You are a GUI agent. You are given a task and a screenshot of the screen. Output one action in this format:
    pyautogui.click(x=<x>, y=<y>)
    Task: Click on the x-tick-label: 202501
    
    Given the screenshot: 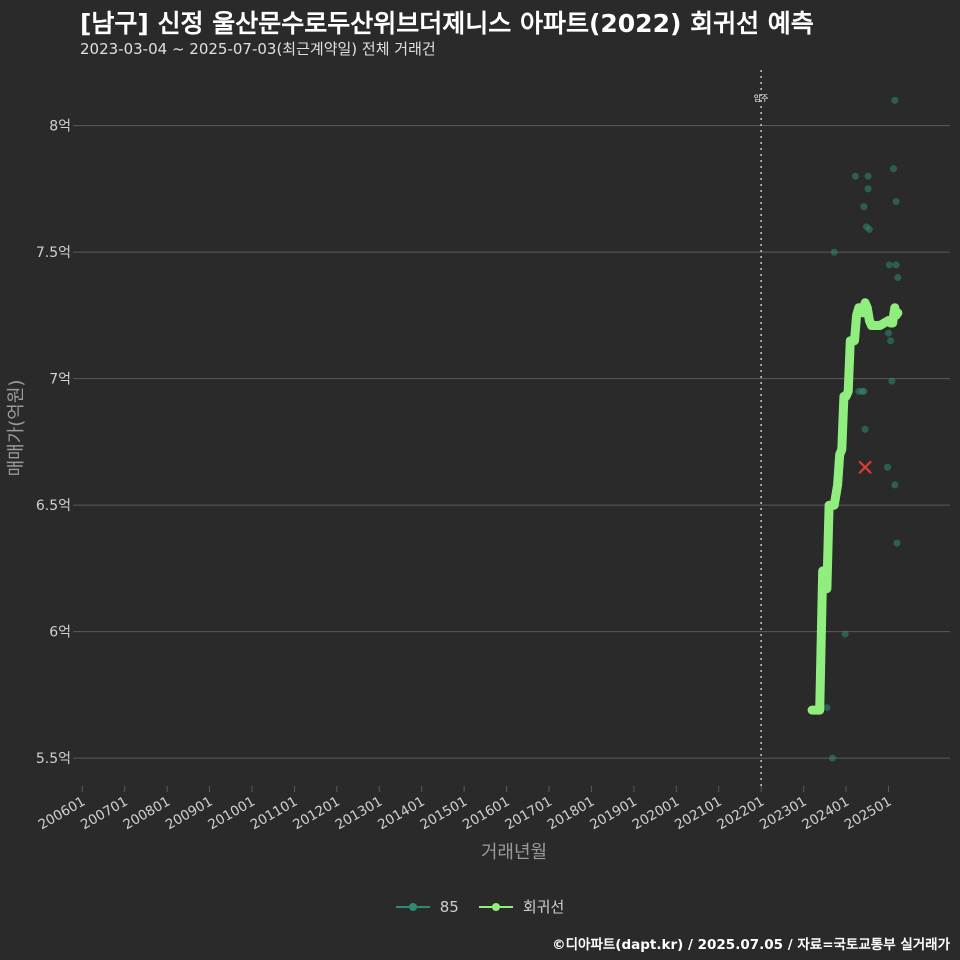 What is the action you would take?
    pyautogui.click(x=868, y=814)
    